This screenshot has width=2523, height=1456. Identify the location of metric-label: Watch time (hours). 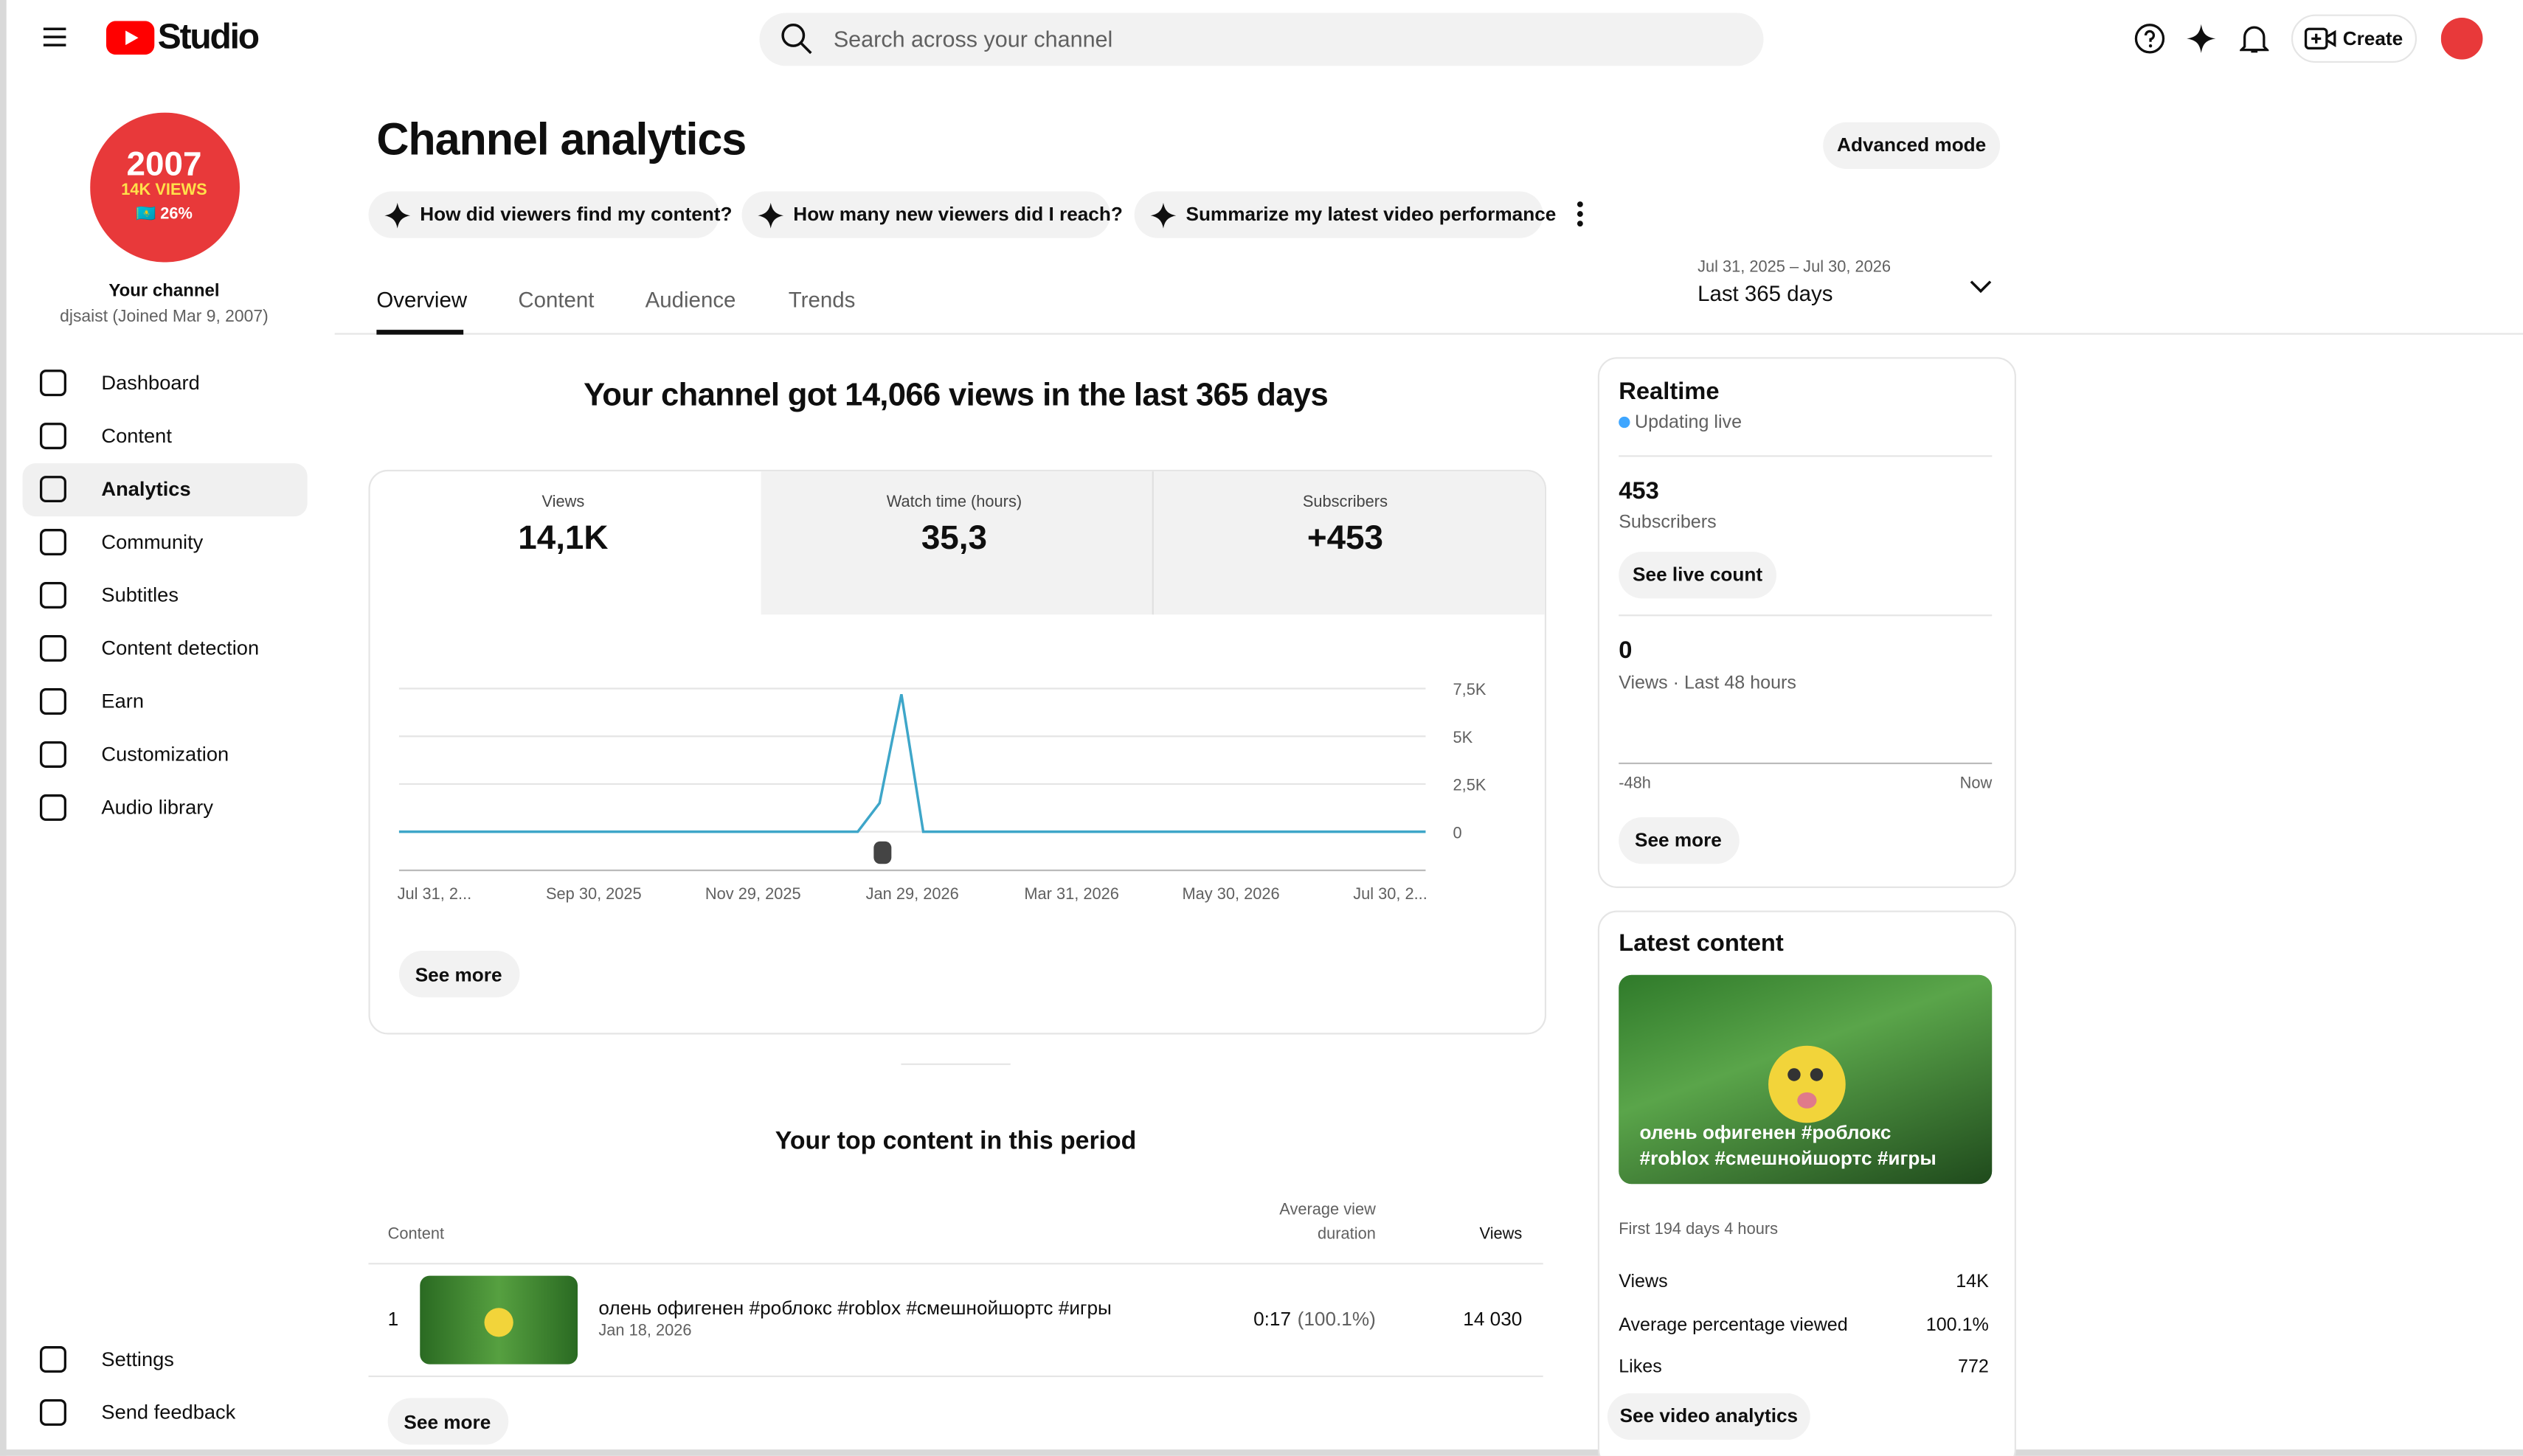
(954, 502).